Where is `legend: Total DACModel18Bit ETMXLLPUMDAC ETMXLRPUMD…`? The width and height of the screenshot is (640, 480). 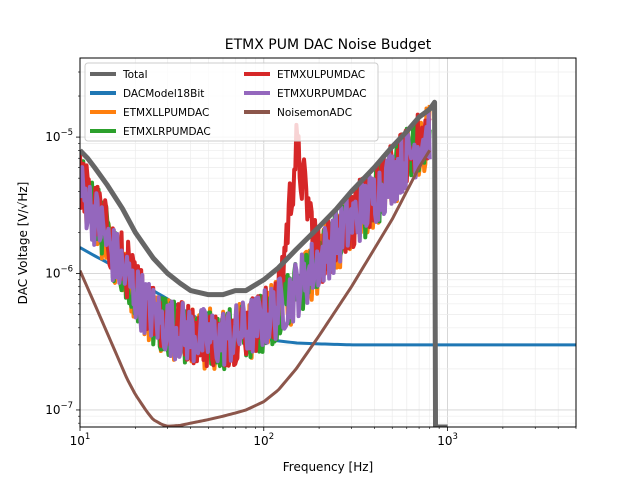
legend: Total DACModel18Bit ETMXLLPUMDAC ETMXLRPUMD… is located at coordinates (231, 102).